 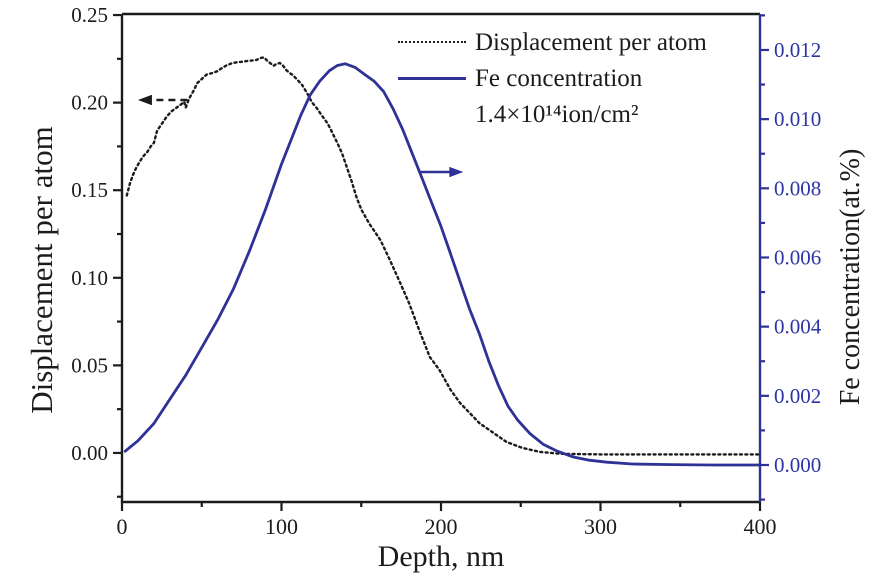 I want to click on y-axis-title-left: Displacement per atom, so click(x=41, y=270).